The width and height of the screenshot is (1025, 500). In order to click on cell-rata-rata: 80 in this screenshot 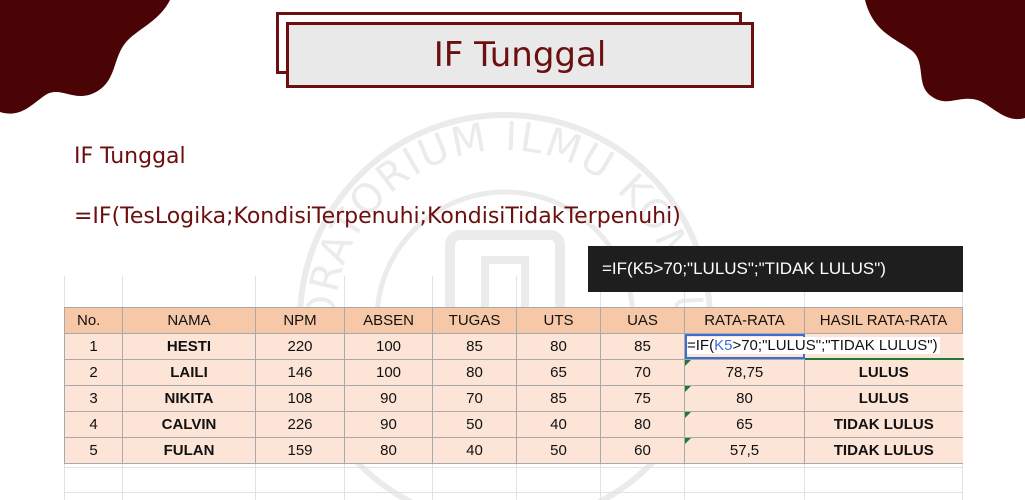, I will do `click(744, 398)`.